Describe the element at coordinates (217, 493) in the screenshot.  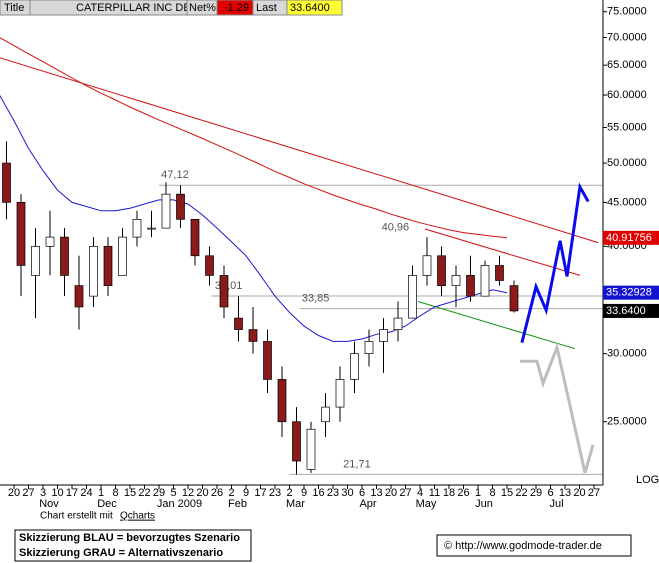
I see `x-tick-label: 26` at that location.